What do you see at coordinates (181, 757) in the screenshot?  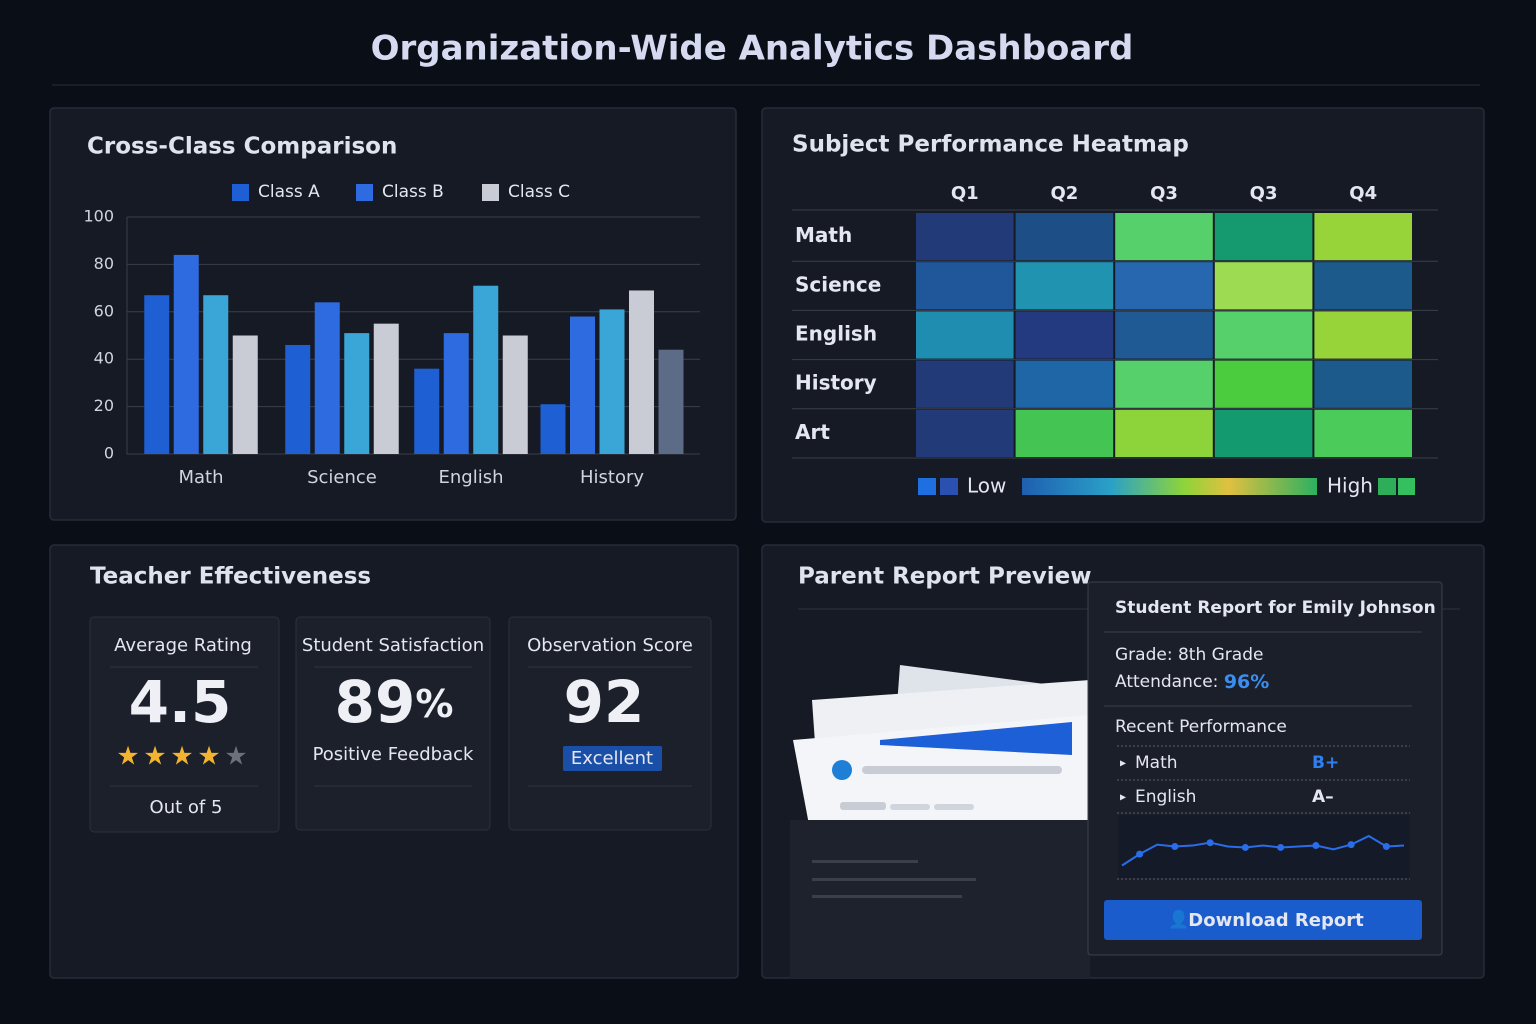 I see `stars: ★ ★ ★ ★ ★` at bounding box center [181, 757].